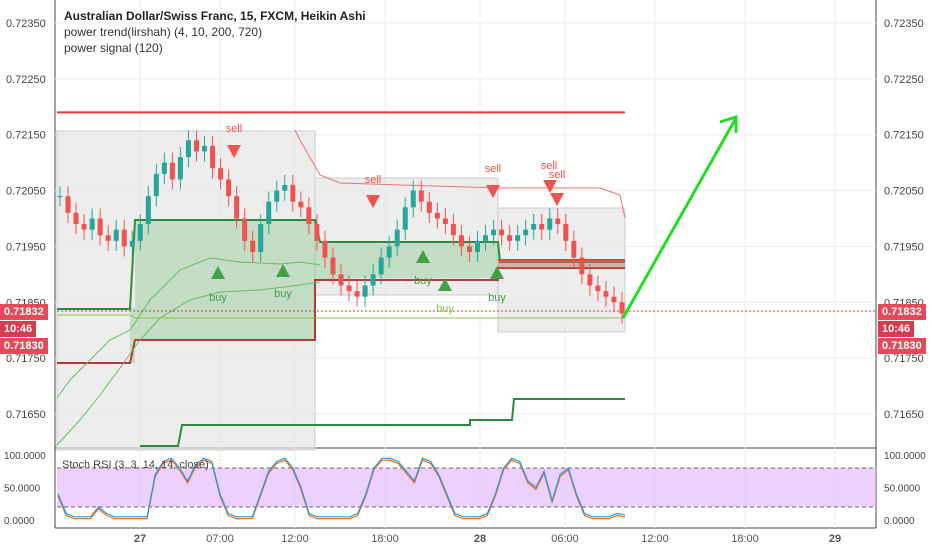 The image size is (932, 550). Describe the element at coordinates (295, 539) in the screenshot. I see `time-label: 12:00` at that location.